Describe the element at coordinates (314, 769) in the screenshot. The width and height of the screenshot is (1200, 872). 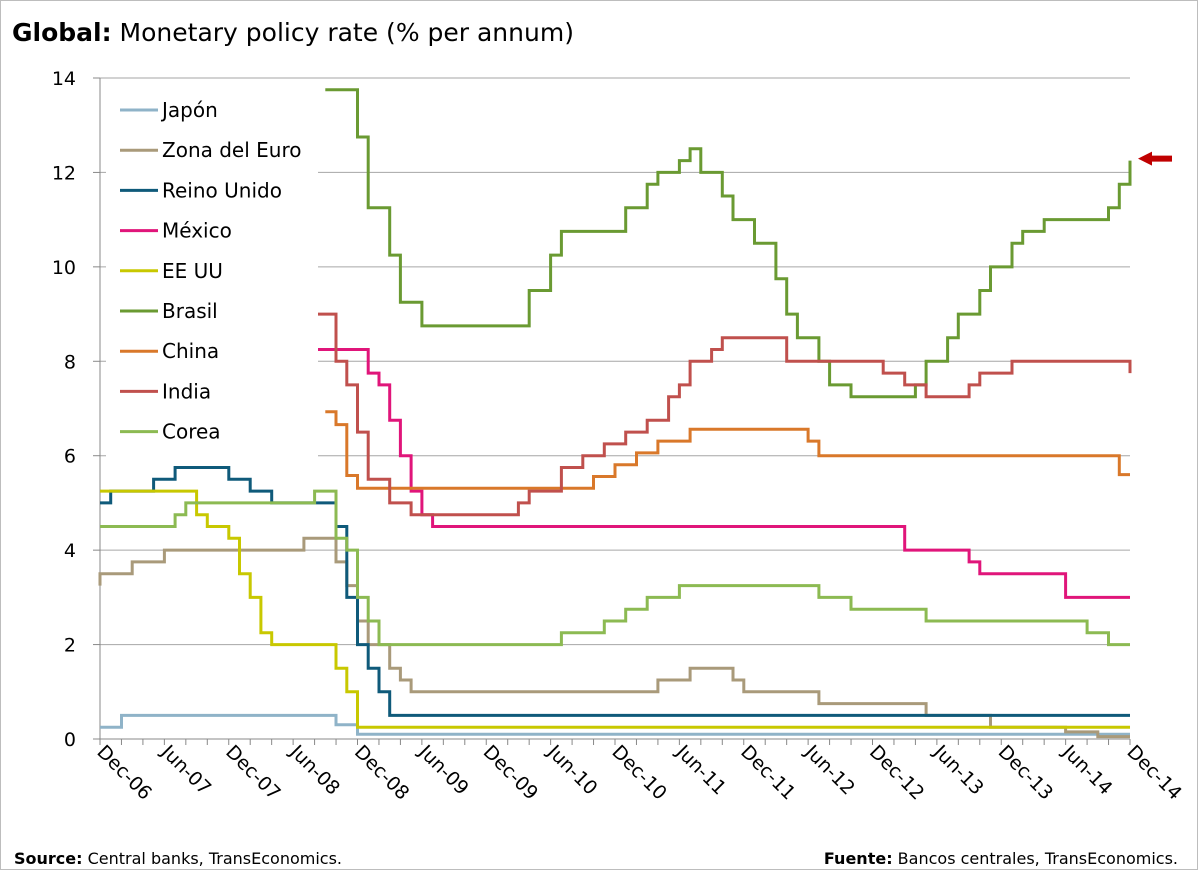
I see `x-tick-label: Jun-08` at that location.